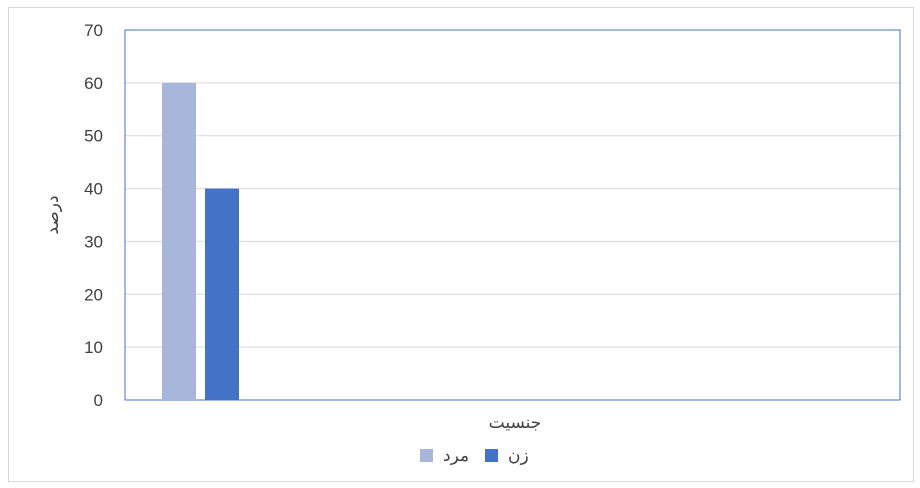  I want to click on y-tick-label: 30, so click(93, 241).